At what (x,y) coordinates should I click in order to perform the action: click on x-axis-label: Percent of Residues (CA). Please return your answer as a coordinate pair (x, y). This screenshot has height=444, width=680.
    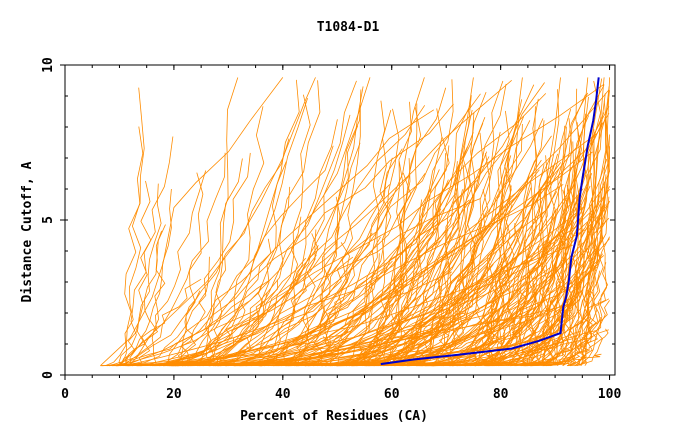
    Looking at the image, I should click on (334, 416).